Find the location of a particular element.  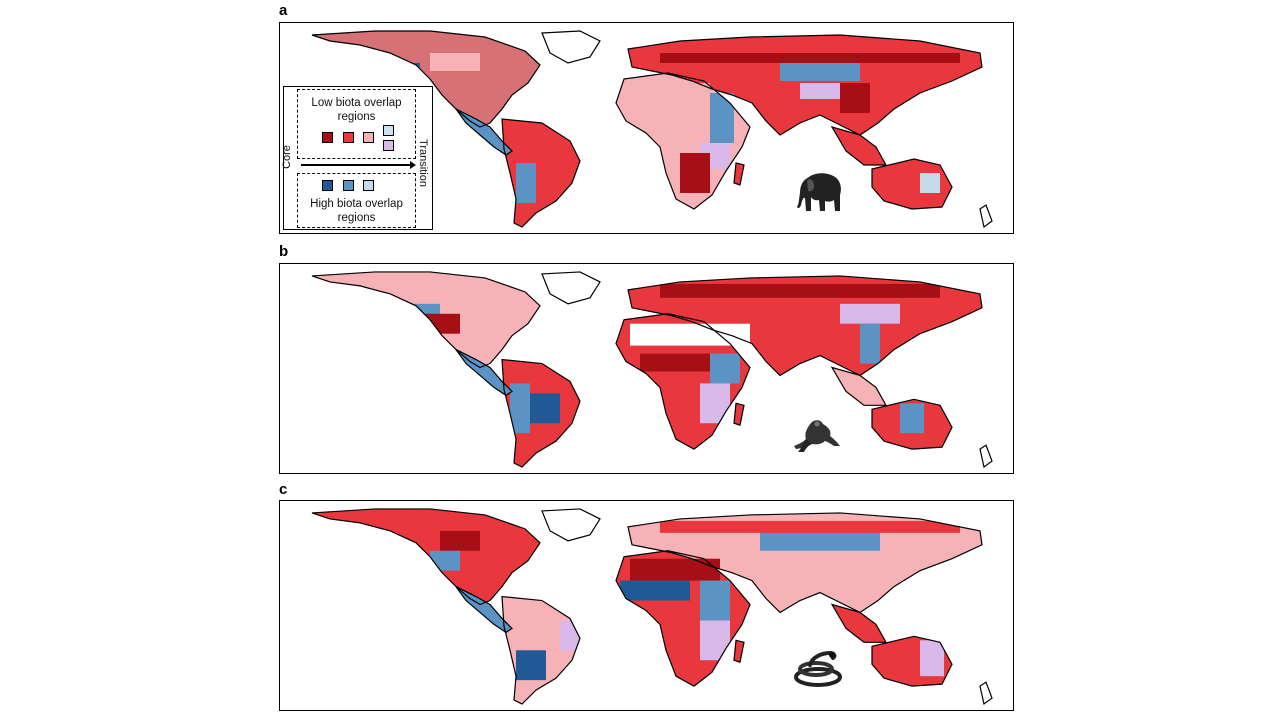

legend-swatch-low-transition is located at coordinates (368, 137).